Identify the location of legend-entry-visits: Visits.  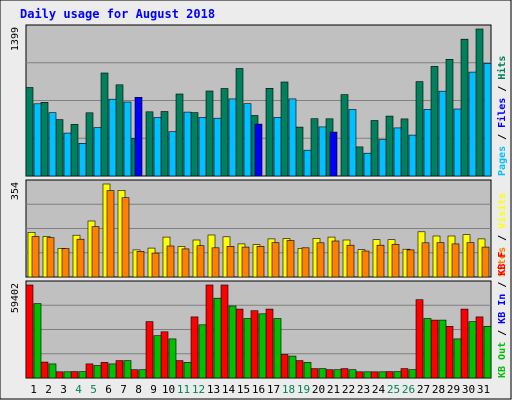
(502, 211).